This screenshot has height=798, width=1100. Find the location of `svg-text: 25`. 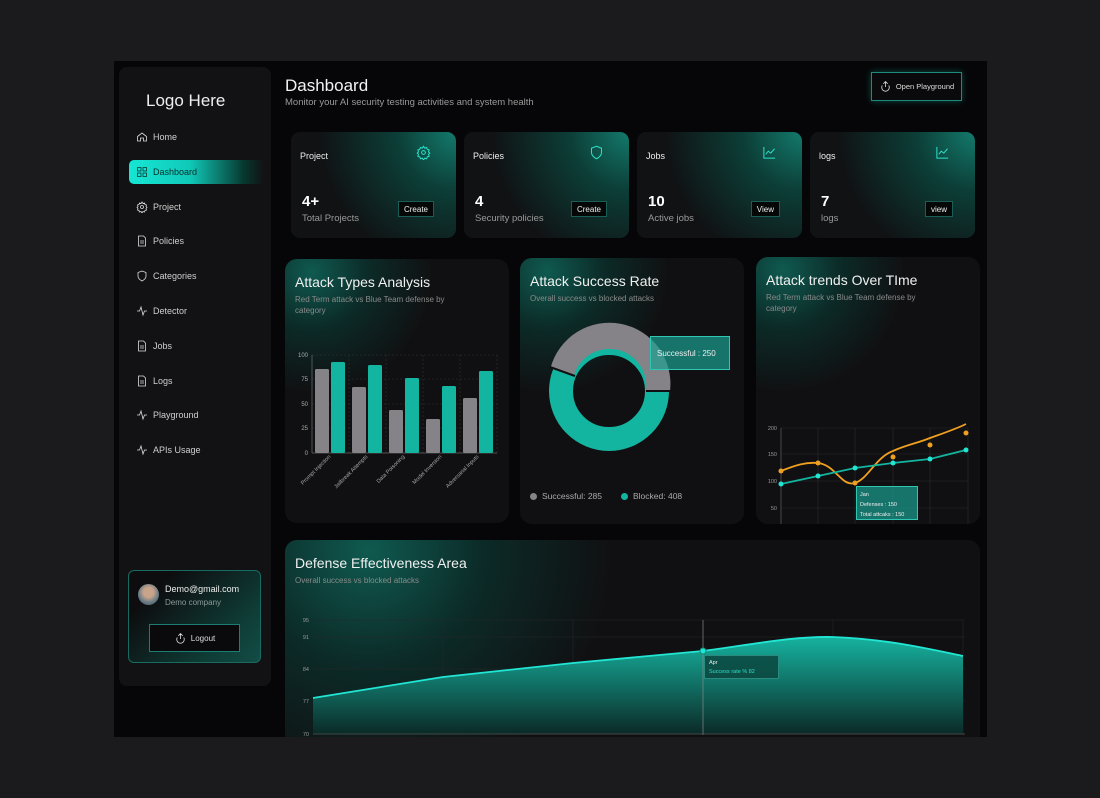

svg-text: 25 is located at coordinates (304, 429).